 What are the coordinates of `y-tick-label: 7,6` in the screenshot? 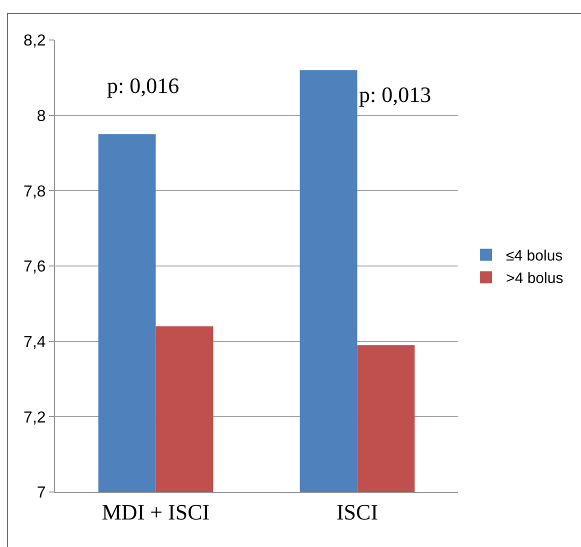 It's located at (35, 267).